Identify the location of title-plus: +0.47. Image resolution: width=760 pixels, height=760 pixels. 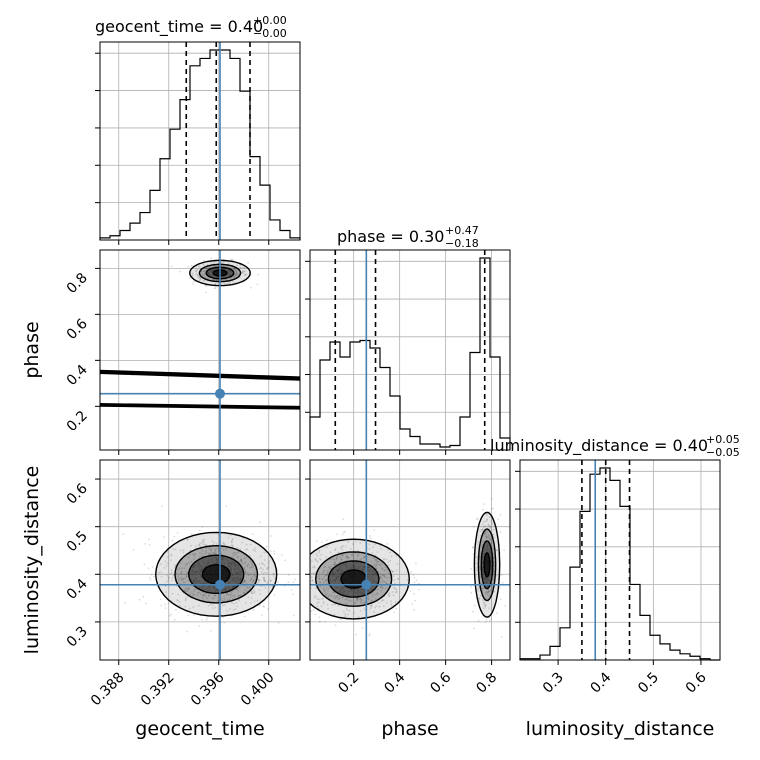
(462, 230).